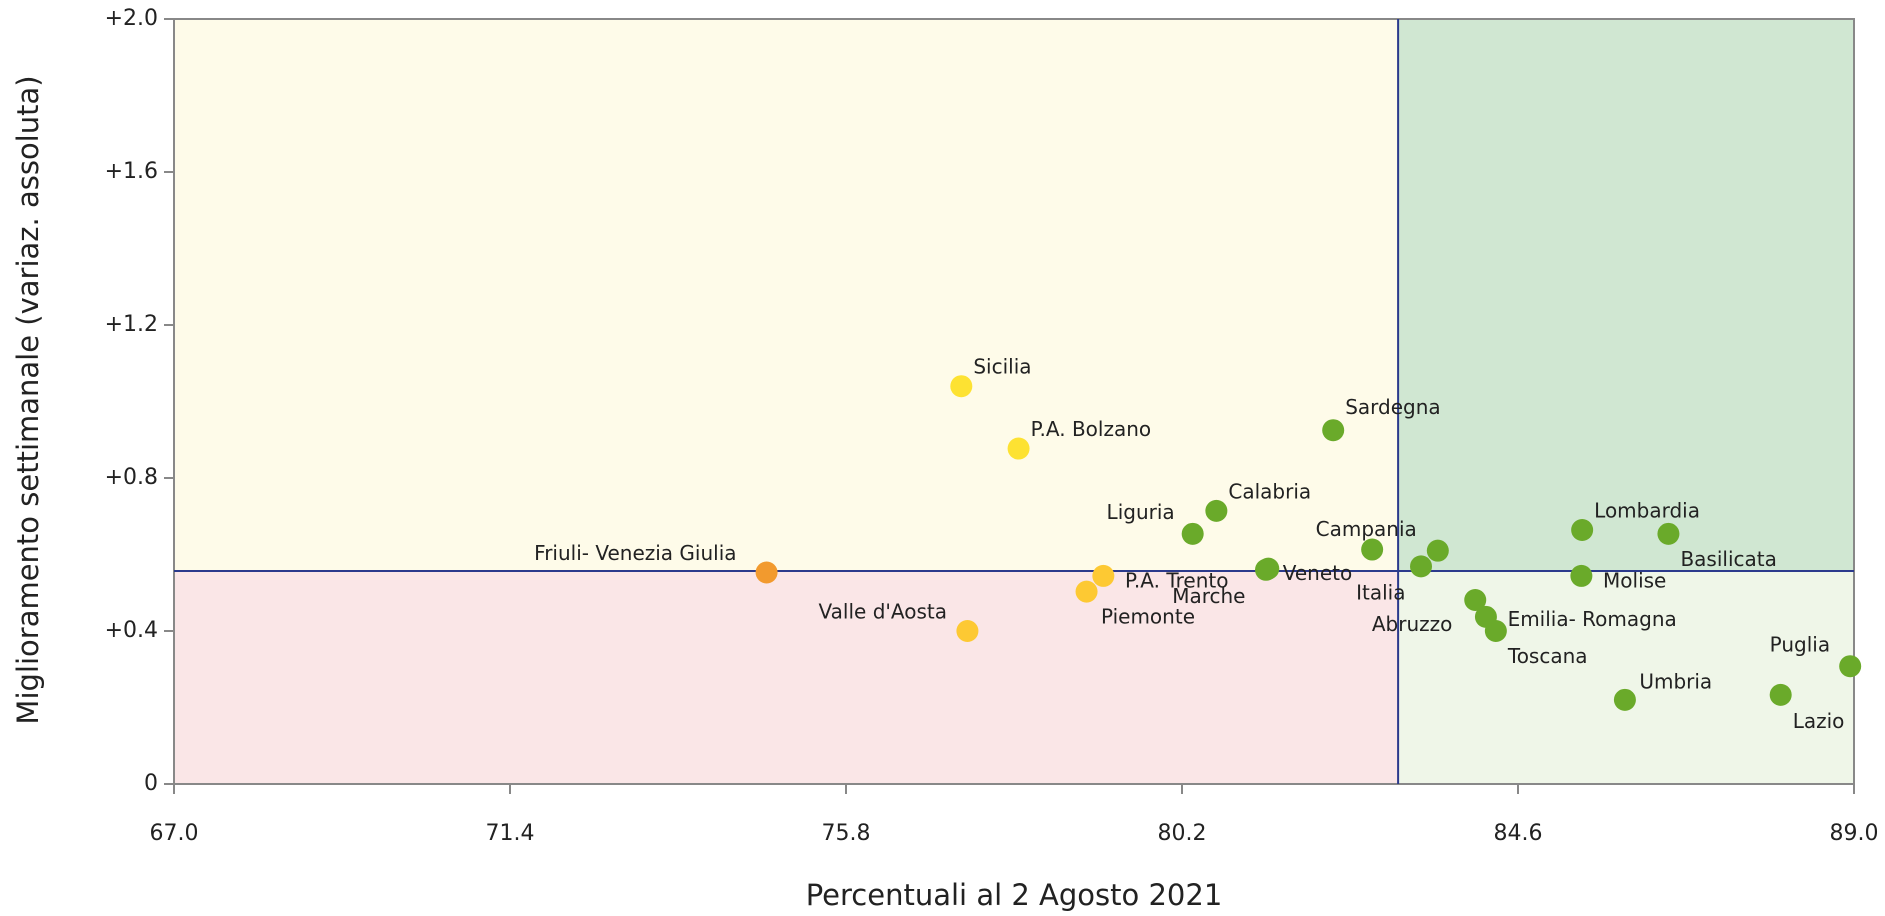 The image size is (1885, 916). What do you see at coordinates (1002, 367) in the screenshot?
I see `point-label: Sicilia` at bounding box center [1002, 367].